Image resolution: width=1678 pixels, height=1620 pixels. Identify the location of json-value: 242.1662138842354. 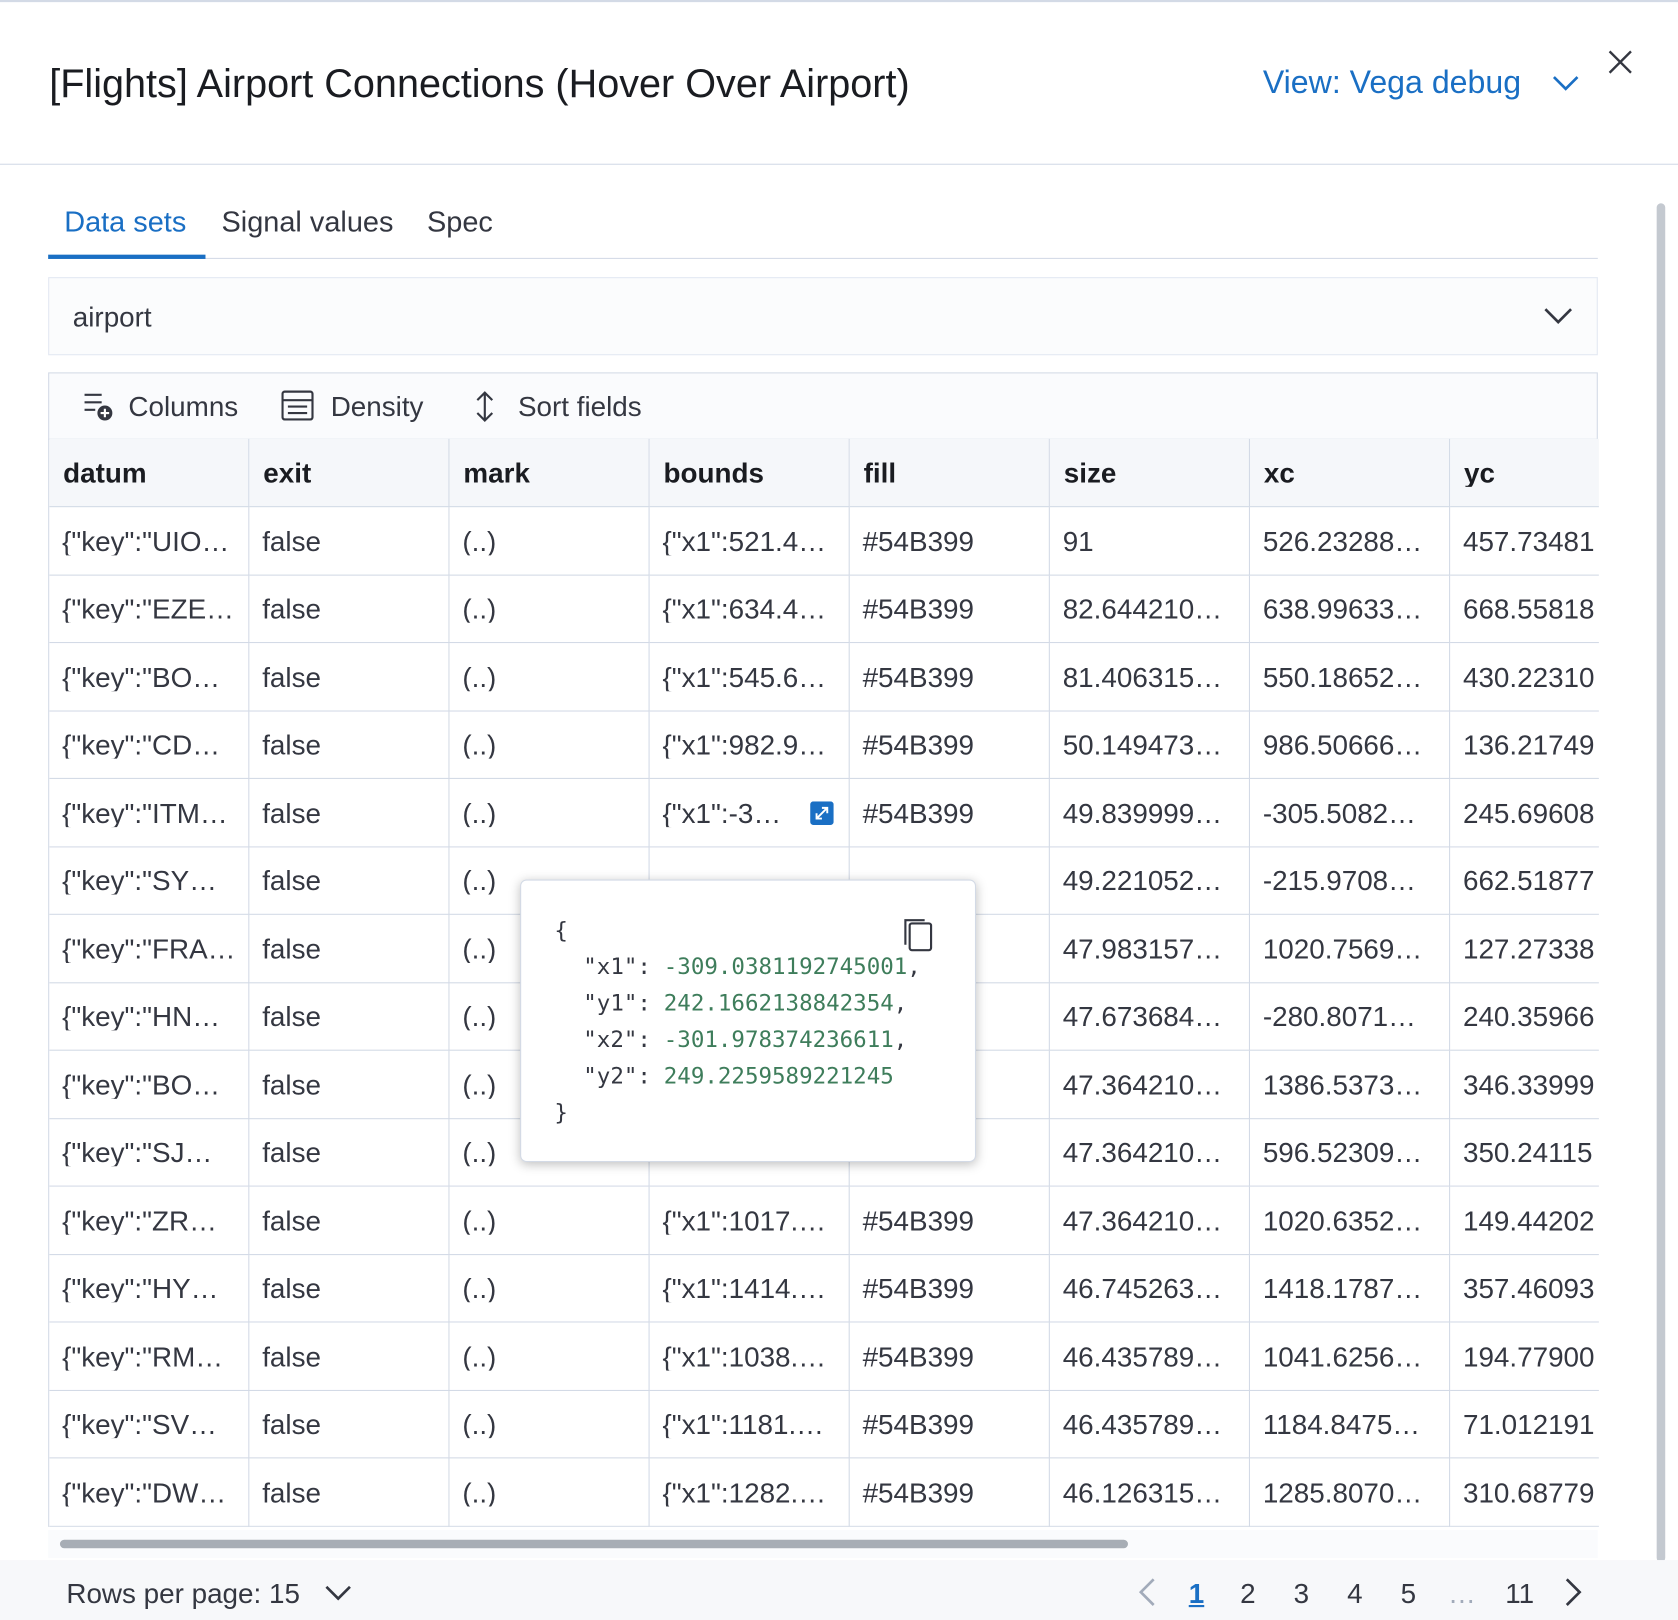
(778, 1003).